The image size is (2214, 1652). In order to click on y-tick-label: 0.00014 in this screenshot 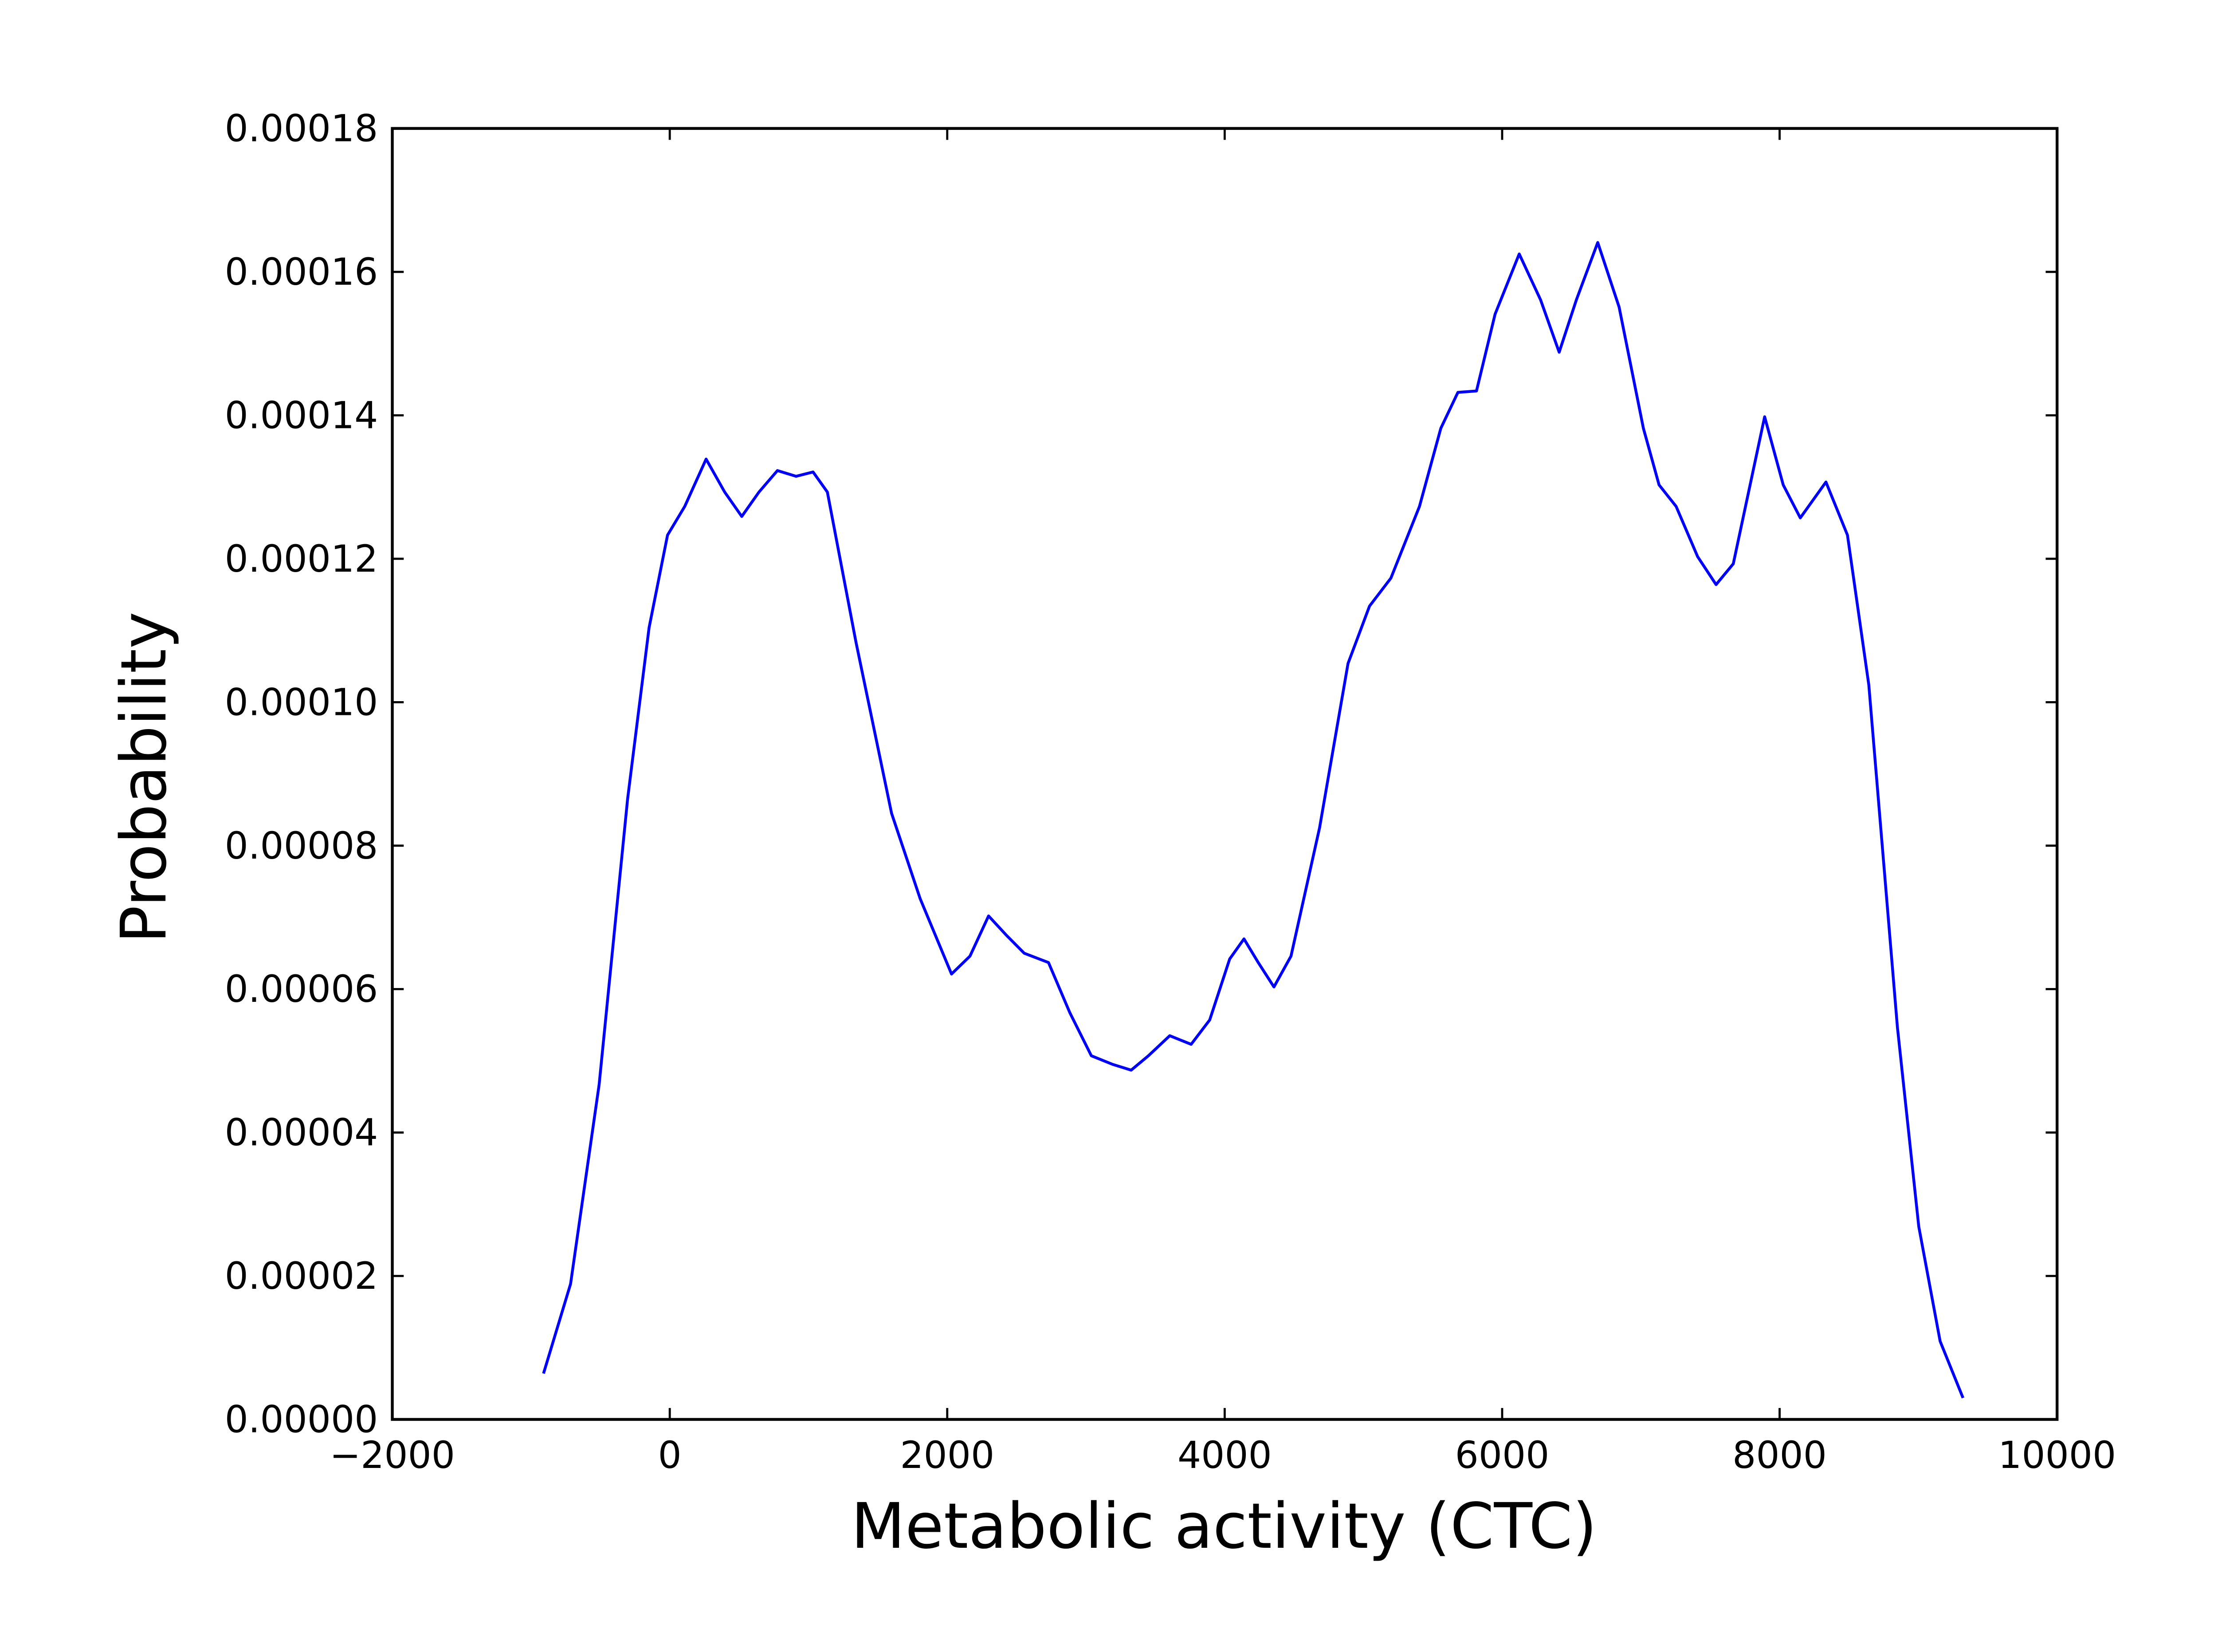, I will do `click(301, 415)`.